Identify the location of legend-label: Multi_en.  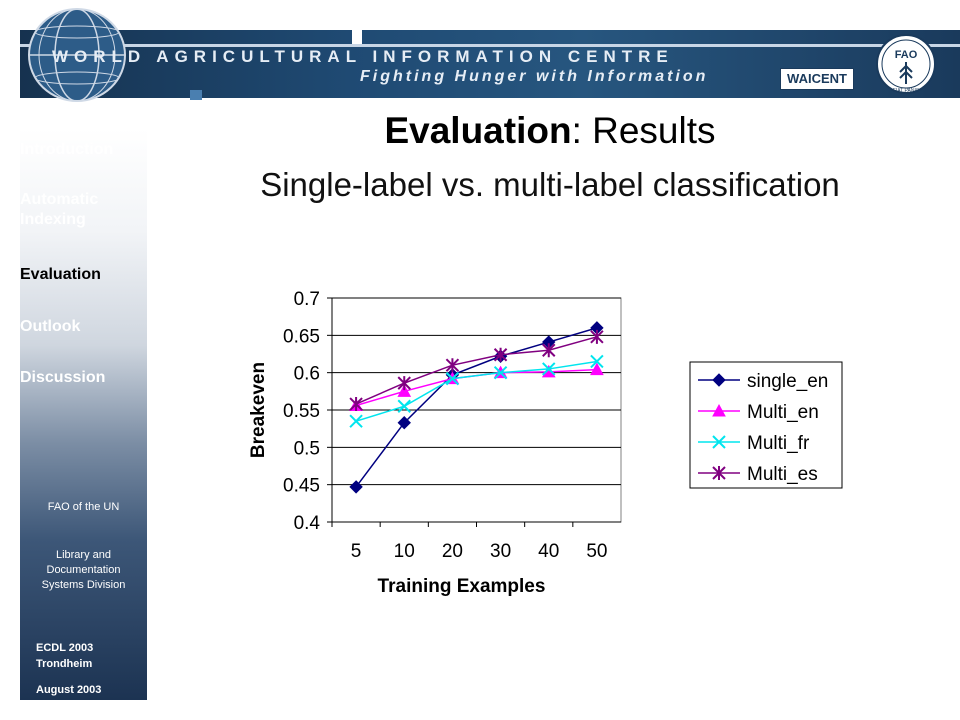
(783, 412).